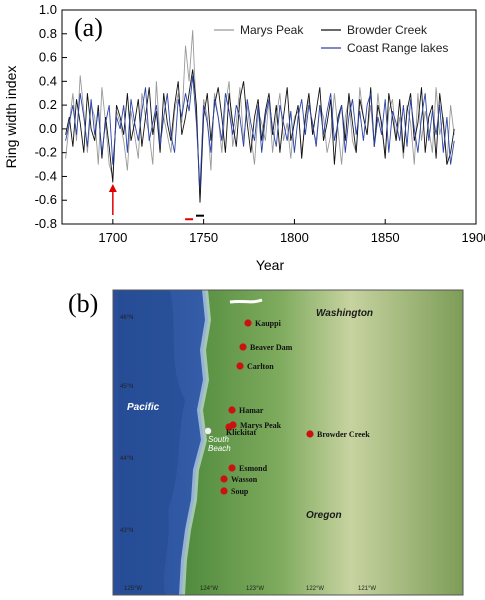 The height and width of the screenshot is (600, 485). I want to click on site-label-klickitat: Klickitat, so click(241, 432).